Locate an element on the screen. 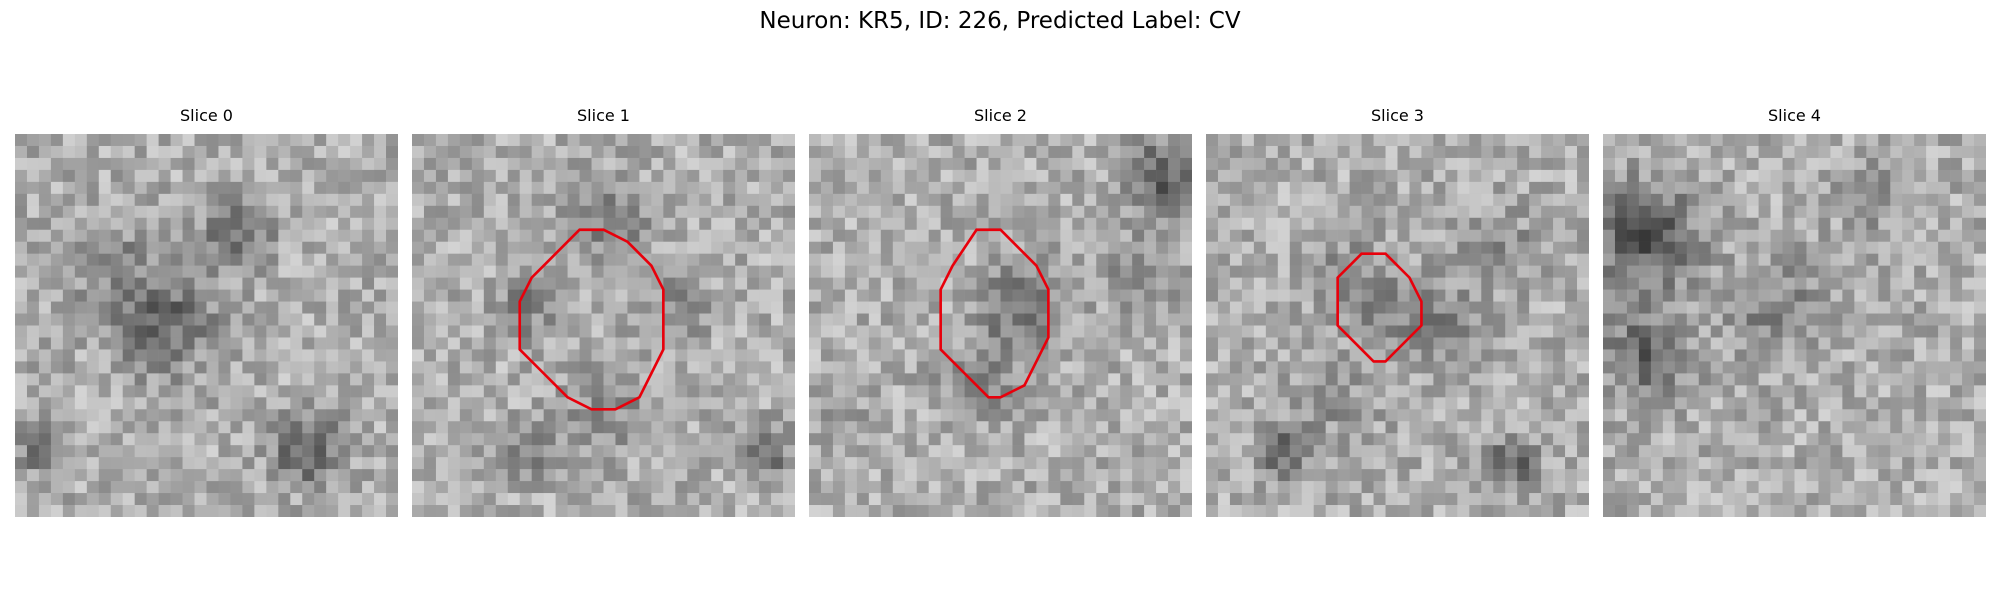 The width and height of the screenshot is (2000, 600). slice-title: Slice 1 is located at coordinates (603, 115).